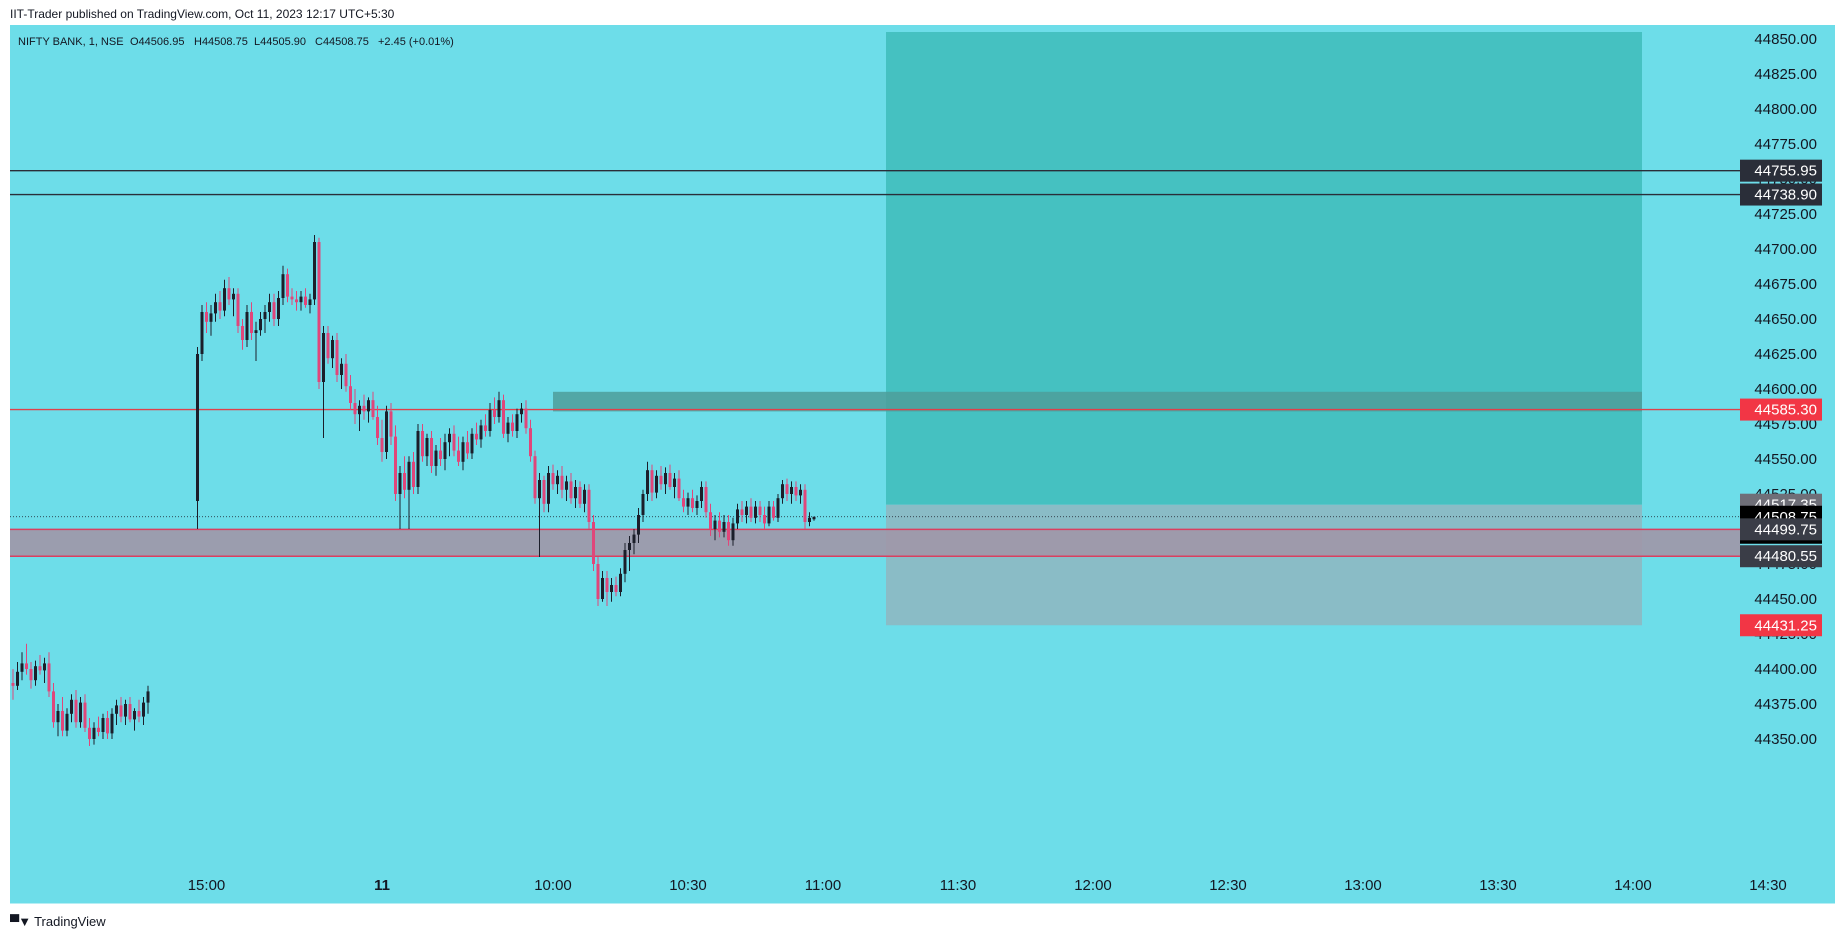 The image size is (1835, 939). I want to click on line-price-tag-label: 44738.90, so click(1785, 195).